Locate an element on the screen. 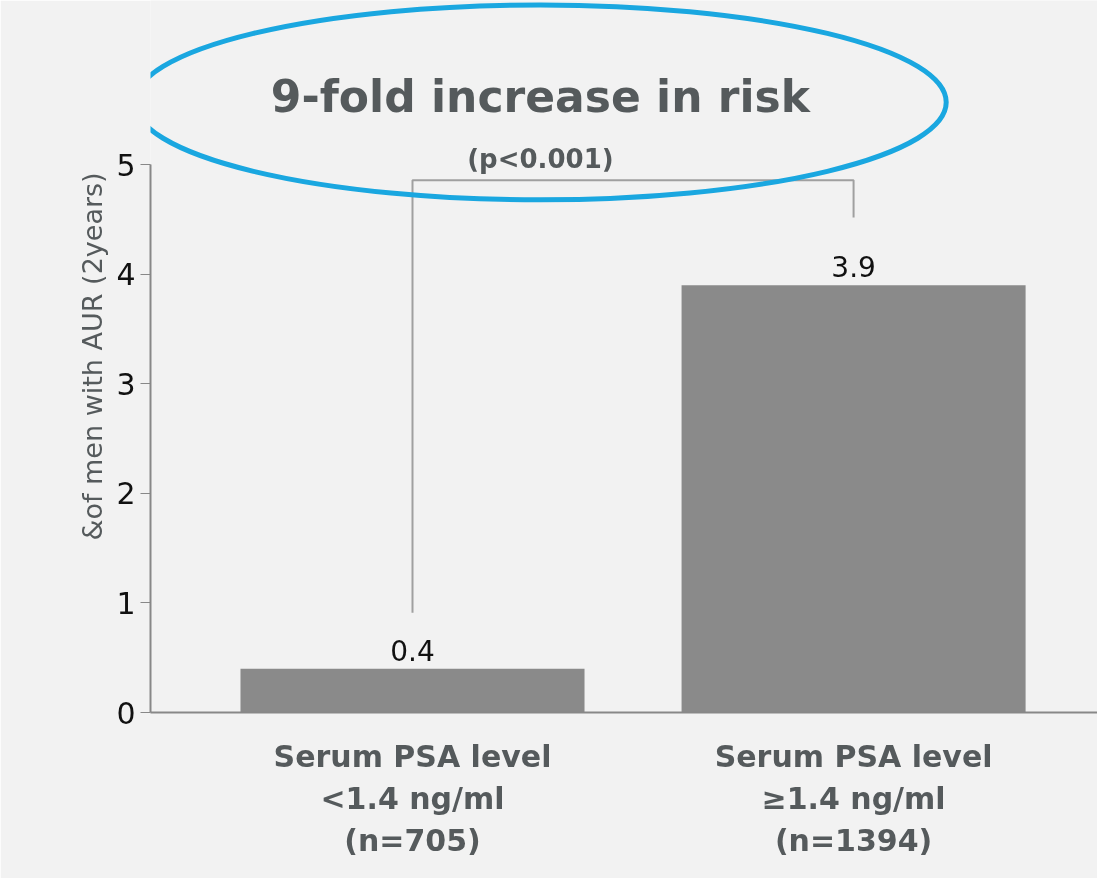  x-tick-label: Serum PSA level <1.4 ng/ml (n=705) is located at coordinates (412, 798).